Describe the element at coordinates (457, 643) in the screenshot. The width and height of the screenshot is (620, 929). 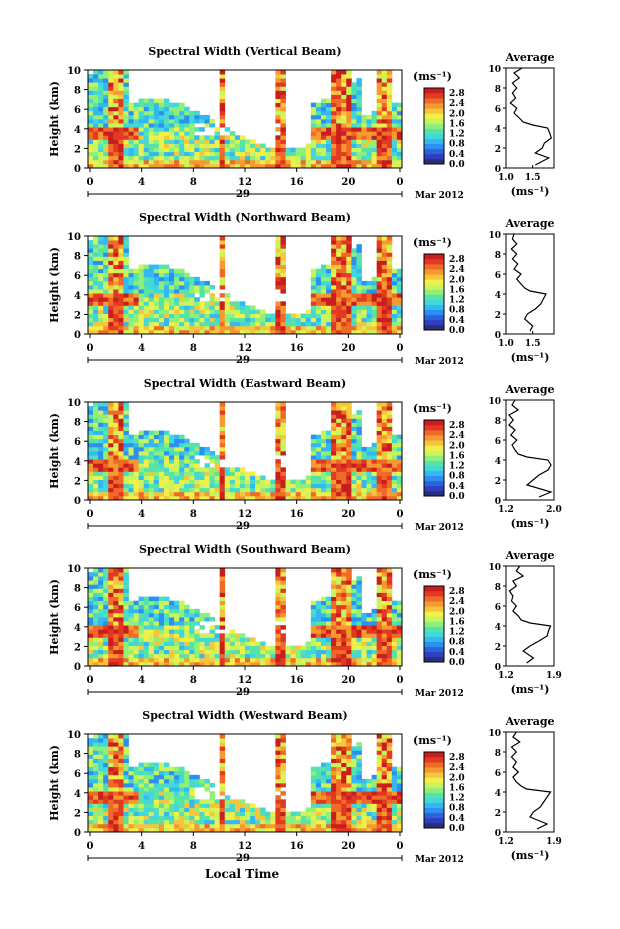
I see `colorbar-tick-label: 0.8` at that location.